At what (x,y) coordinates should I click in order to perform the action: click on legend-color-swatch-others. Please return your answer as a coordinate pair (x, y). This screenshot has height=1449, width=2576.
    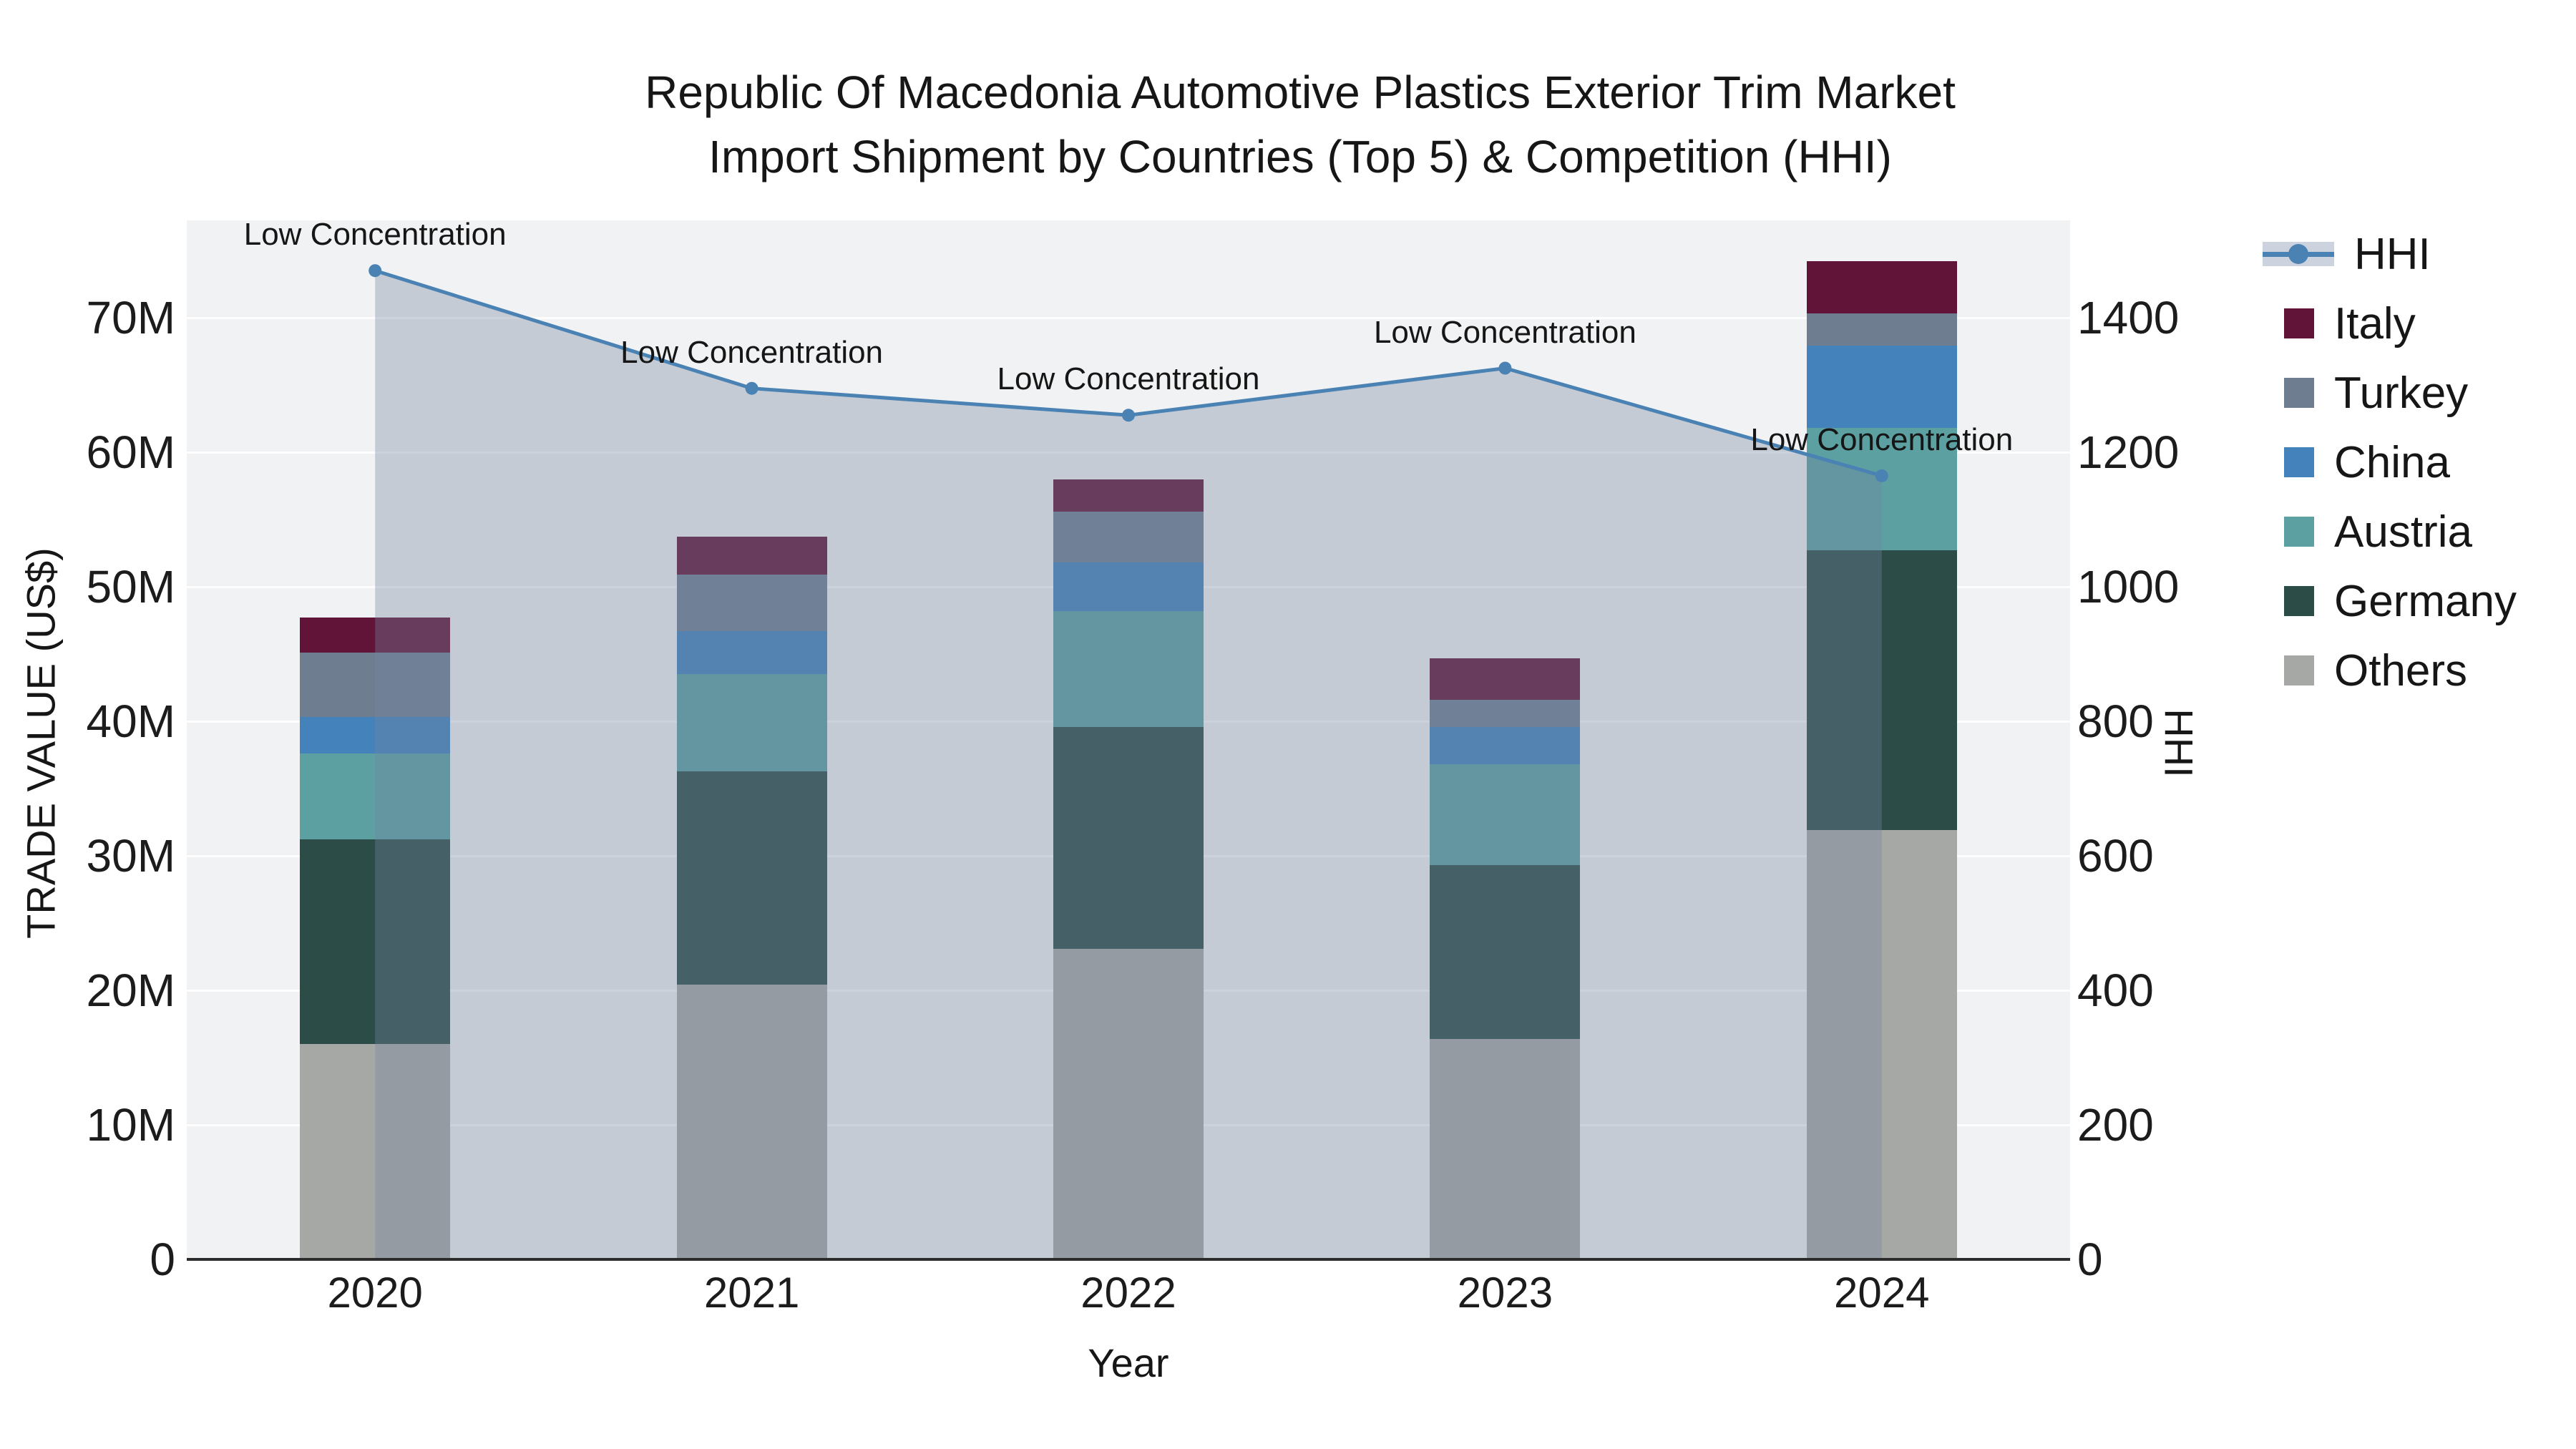
    Looking at the image, I should click on (2299, 670).